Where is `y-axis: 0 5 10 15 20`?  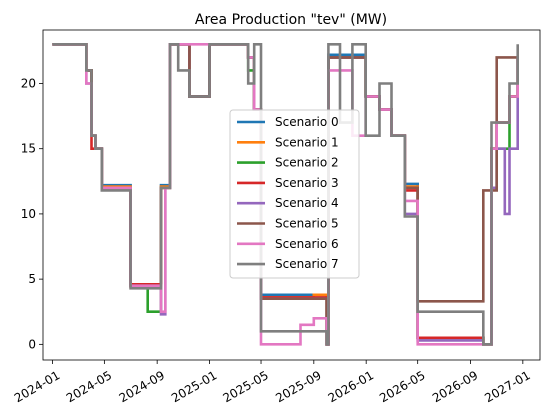
y-axis: 0 5 10 15 20 is located at coordinates (32, 213).